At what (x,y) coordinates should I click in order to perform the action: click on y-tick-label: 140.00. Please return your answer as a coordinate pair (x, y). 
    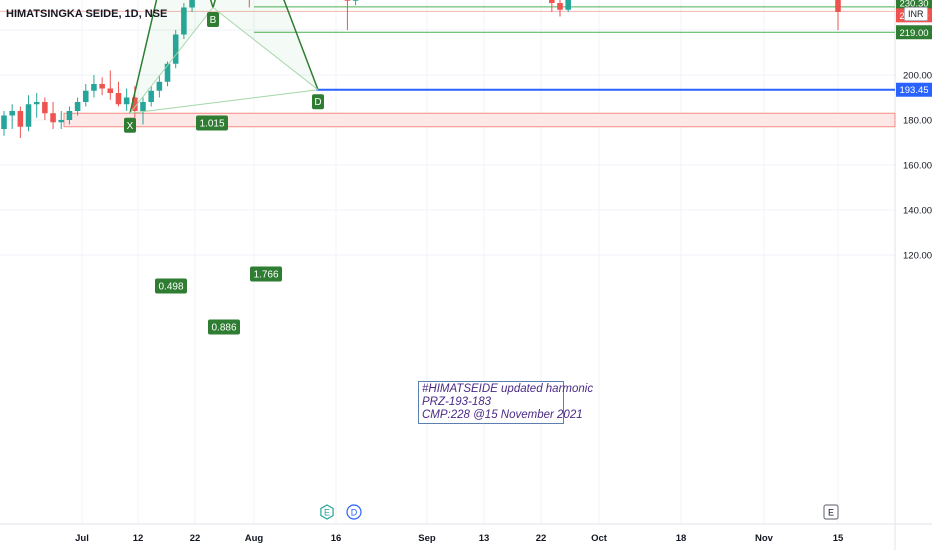
    Looking at the image, I should click on (917, 211).